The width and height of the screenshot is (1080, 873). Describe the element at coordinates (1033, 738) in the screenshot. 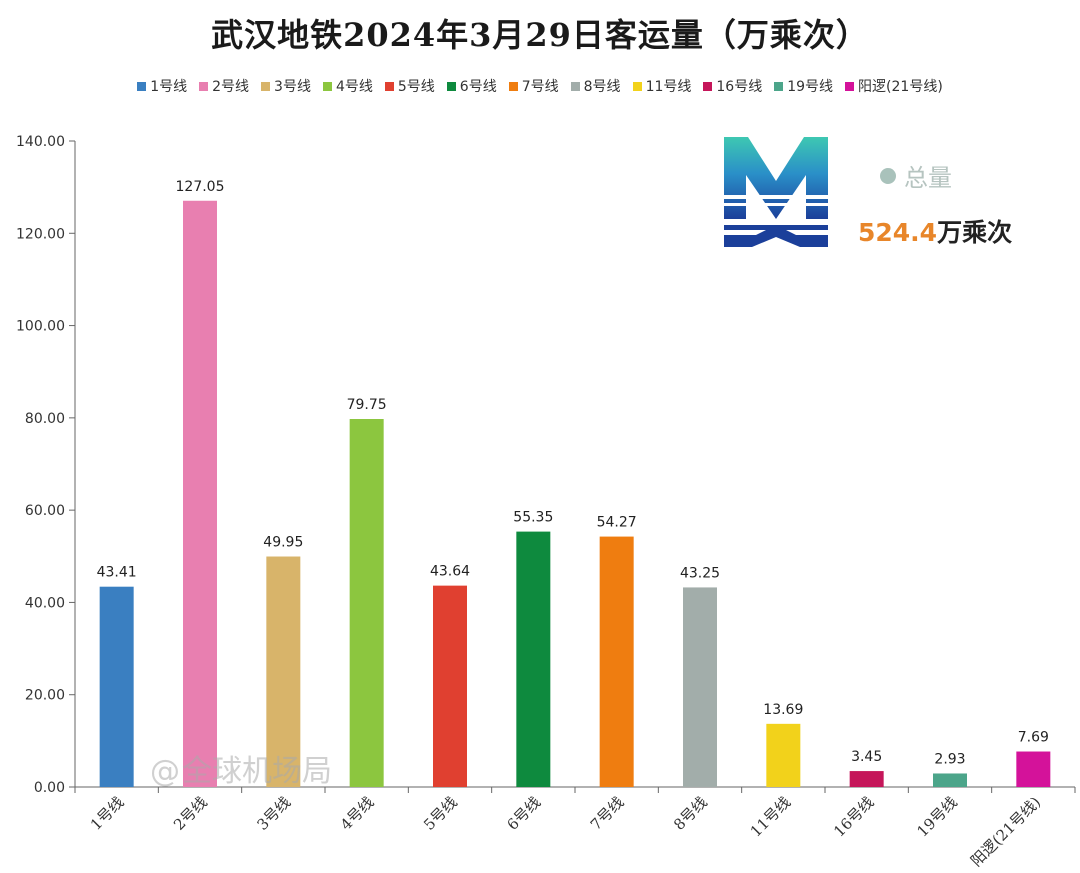

I see `data-label: 7.69` at that location.